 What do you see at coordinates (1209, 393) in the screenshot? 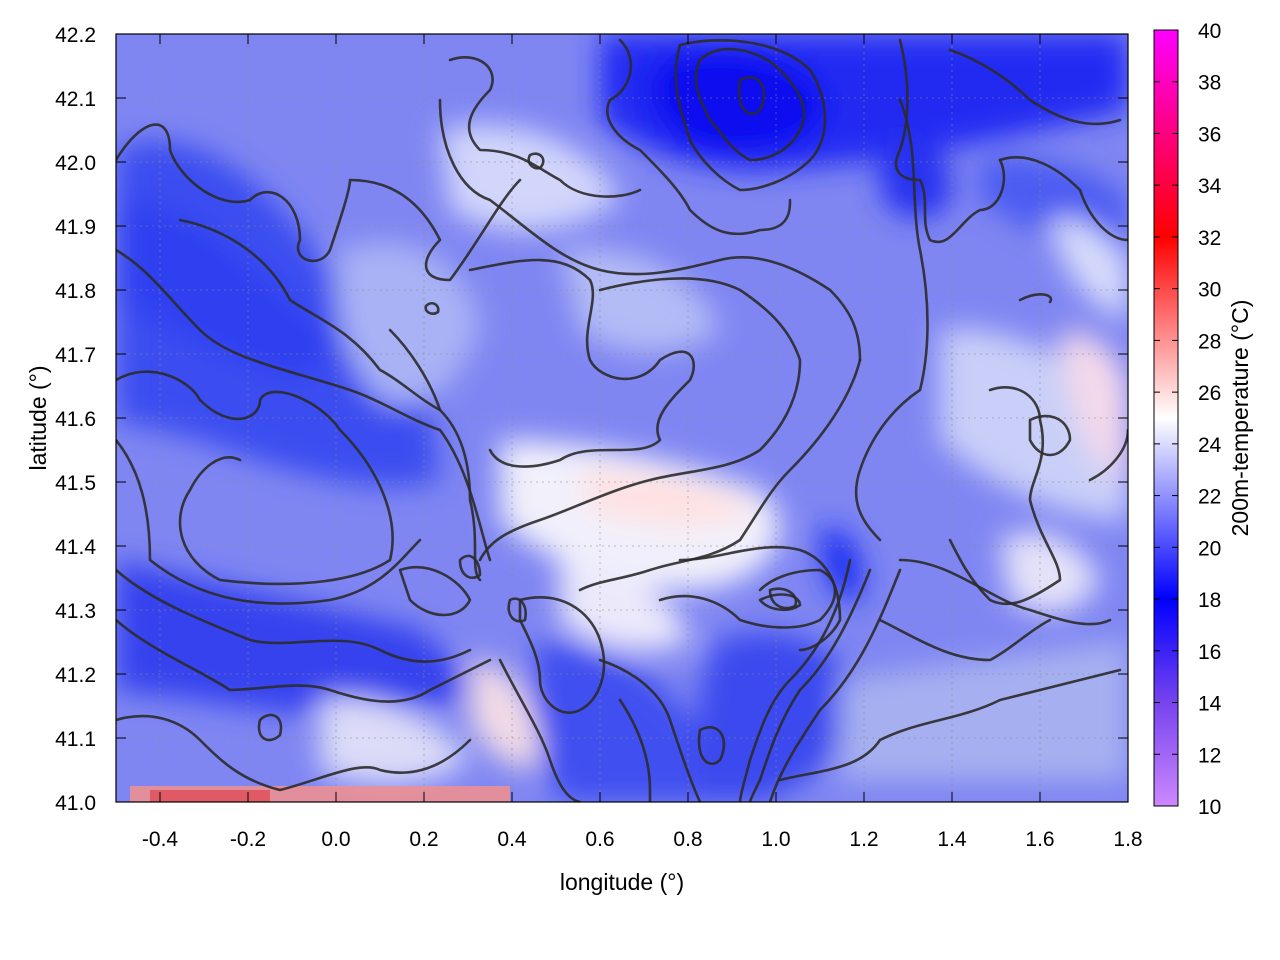
I see `colorbar-tick-label: 26` at bounding box center [1209, 393].